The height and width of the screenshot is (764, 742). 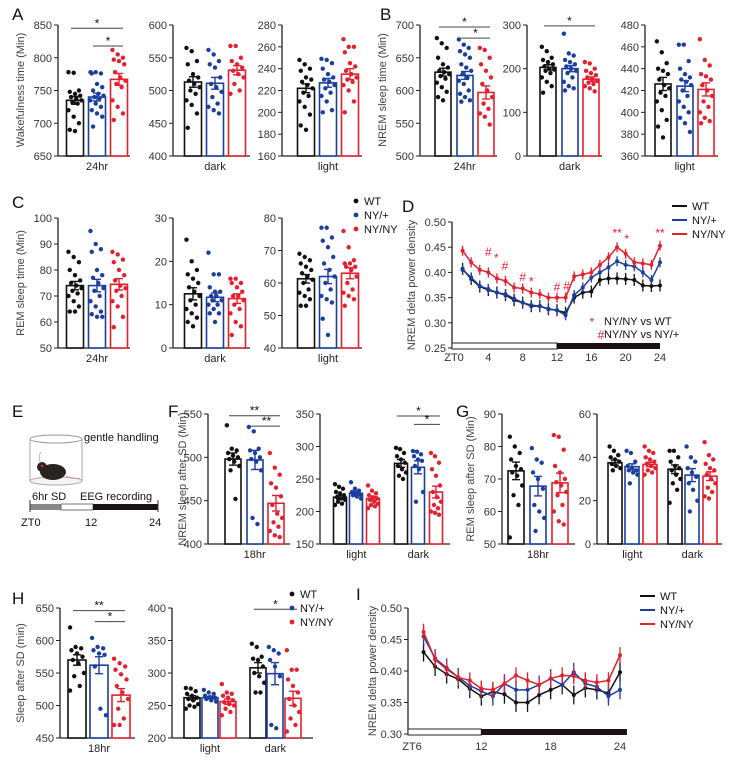 I want to click on subplot: 50 60 70 80 90 100 24hr, so click(x=82, y=289).